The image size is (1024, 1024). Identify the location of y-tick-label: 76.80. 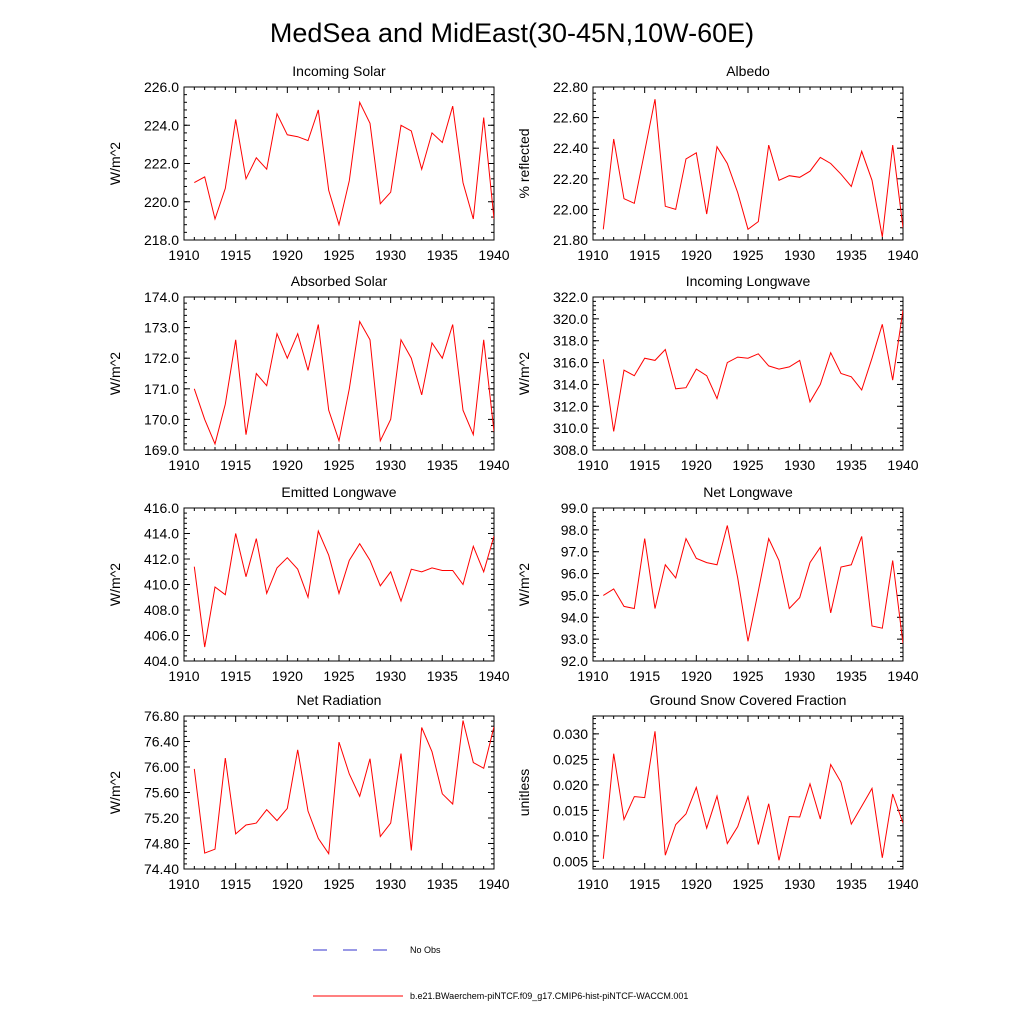
(161, 716).